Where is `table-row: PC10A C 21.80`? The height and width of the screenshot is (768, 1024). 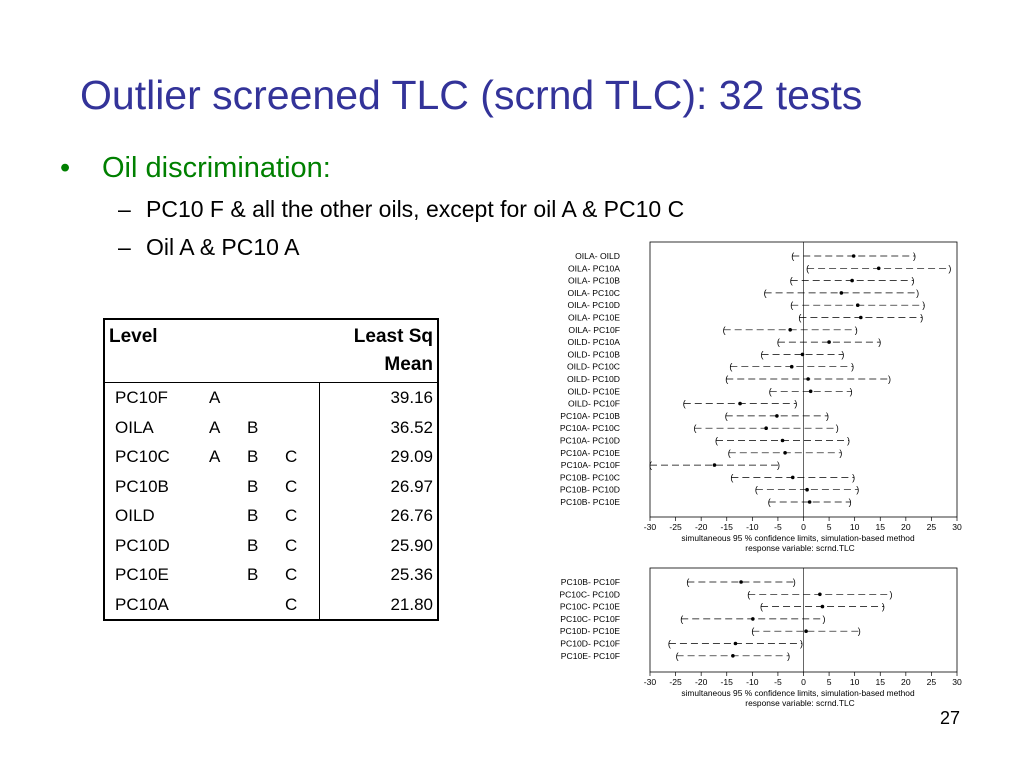
table-row: PC10A C 21.80 is located at coordinates (271, 605).